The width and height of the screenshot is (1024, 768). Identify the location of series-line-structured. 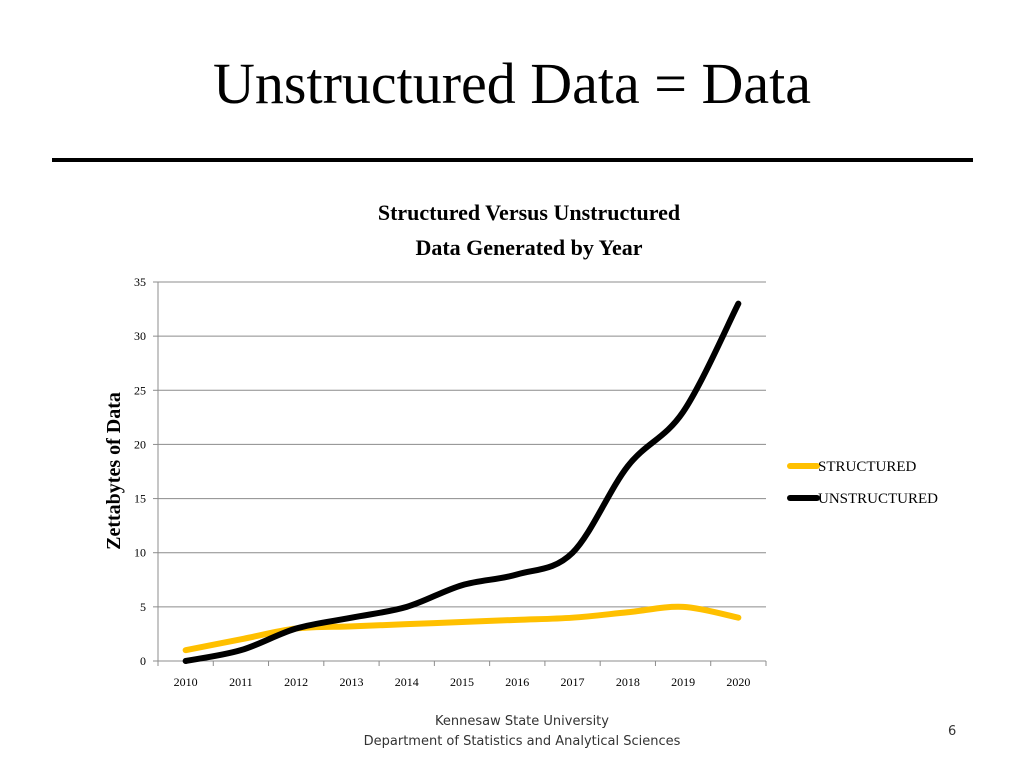
(462, 628).